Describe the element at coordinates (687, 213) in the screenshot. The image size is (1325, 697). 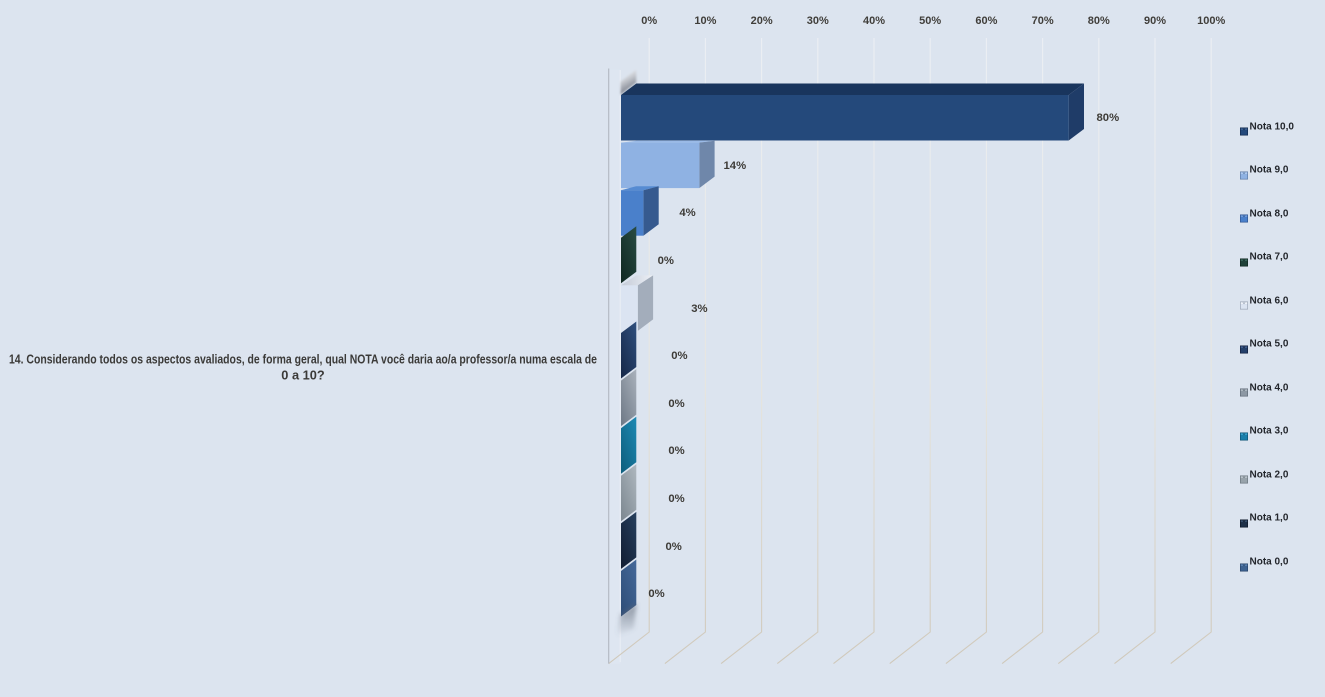
I see `data-label-nota-8-0: 4%` at that location.